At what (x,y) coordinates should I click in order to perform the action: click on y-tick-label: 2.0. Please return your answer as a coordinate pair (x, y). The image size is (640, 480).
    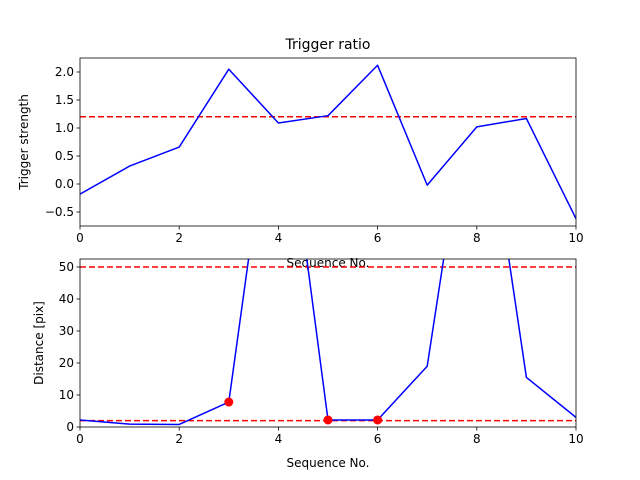
    Looking at the image, I should click on (64, 72).